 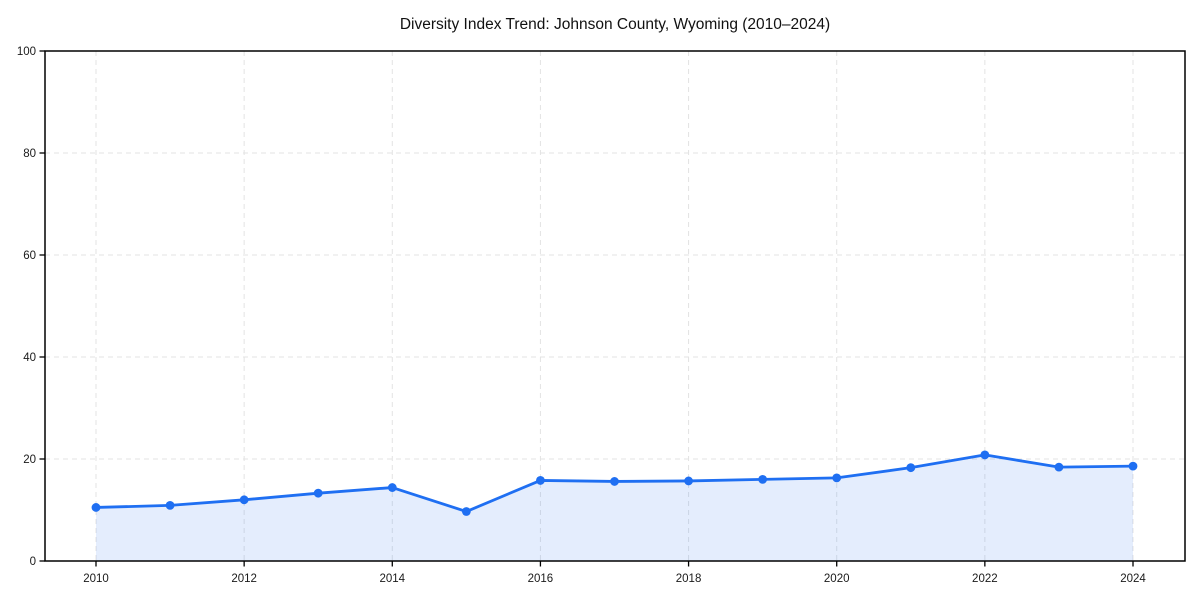 I want to click on x-axis-tick-label: 2020, so click(x=837, y=579).